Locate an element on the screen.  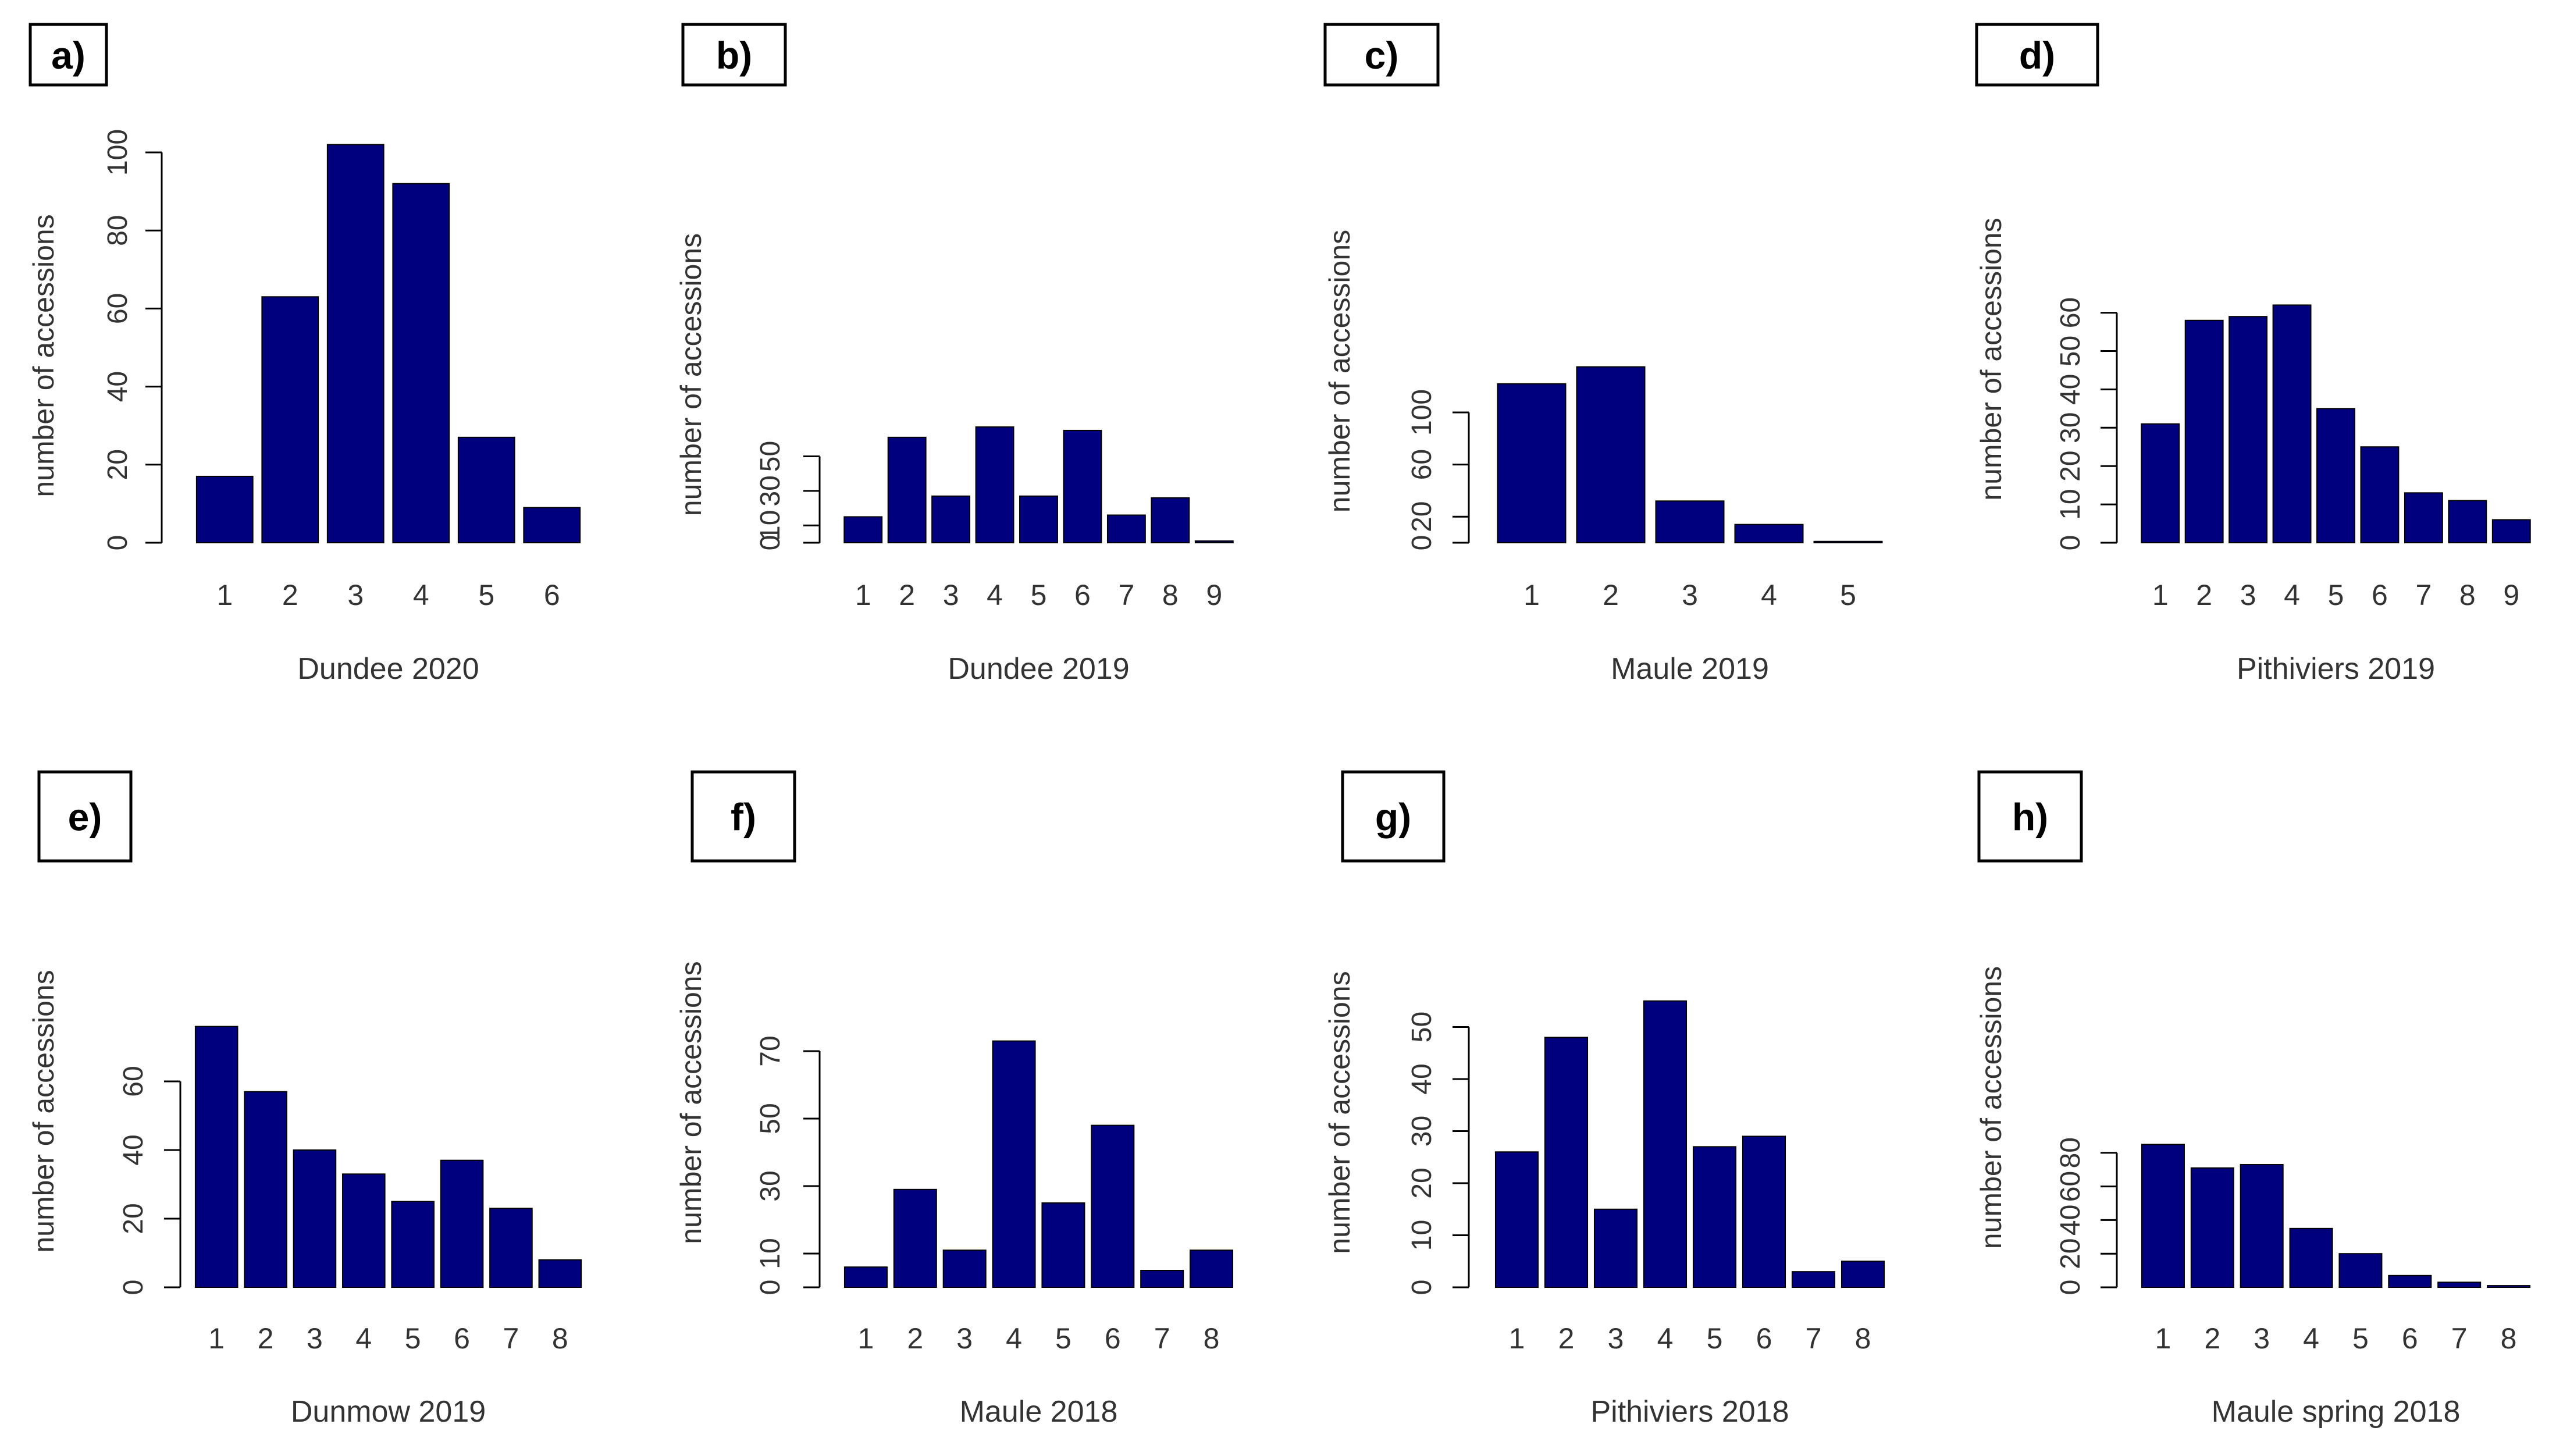
x-axis-label: Pithiviers 2018 is located at coordinates (1689, 1412).